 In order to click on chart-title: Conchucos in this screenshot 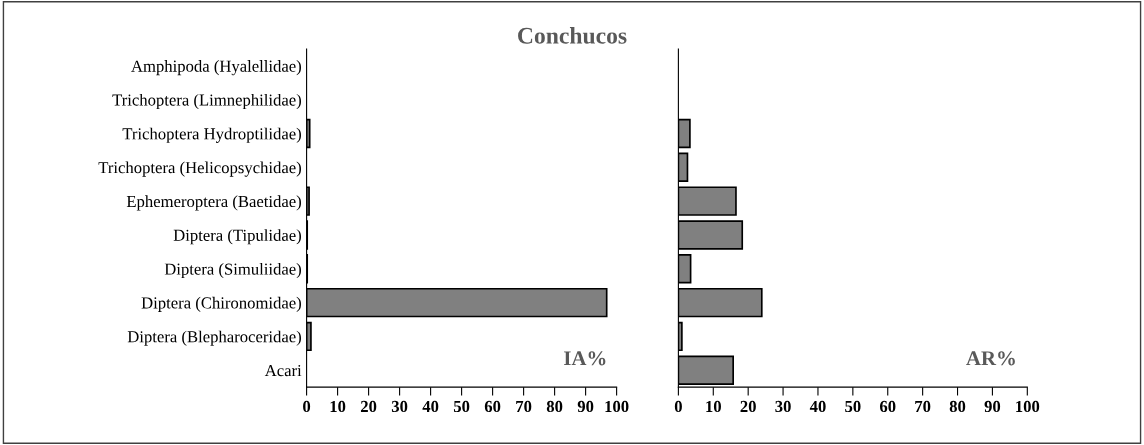, I will do `click(572, 35)`.